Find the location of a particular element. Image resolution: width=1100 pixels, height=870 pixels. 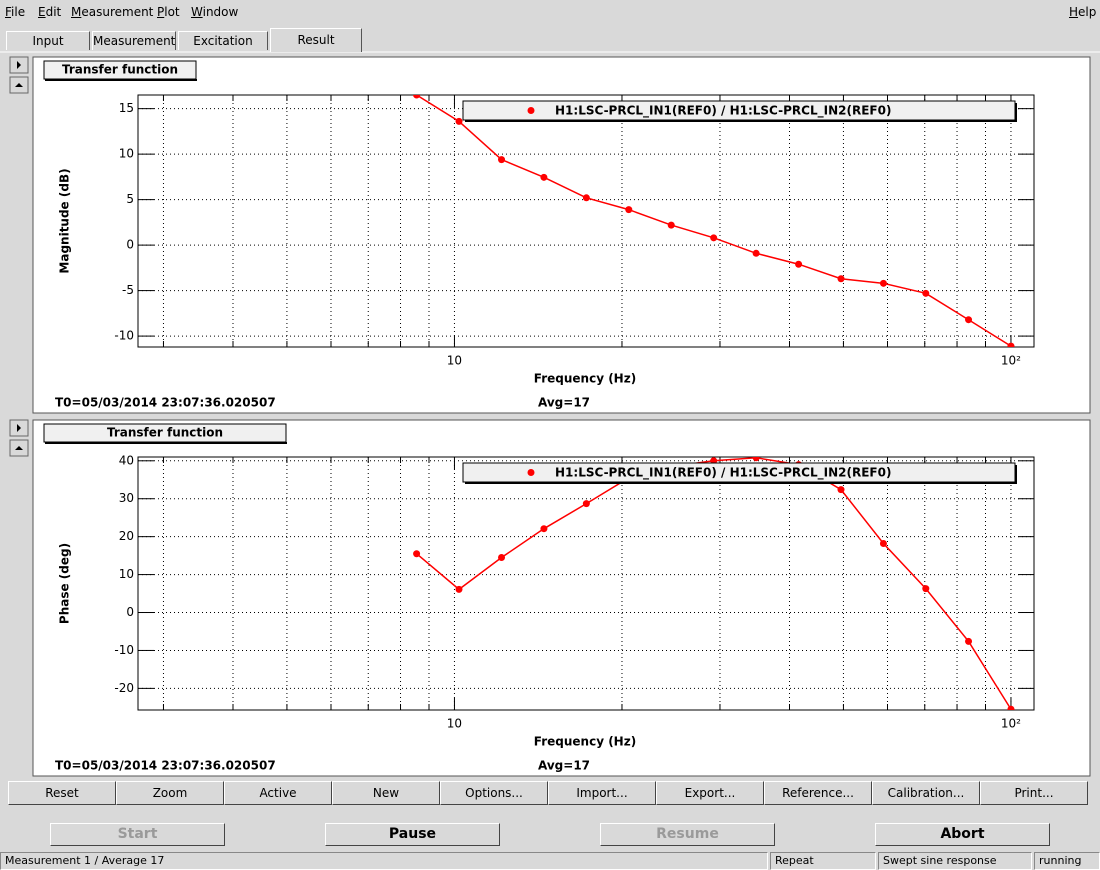

toolbar-button: Reset is located at coordinates (62, 793).